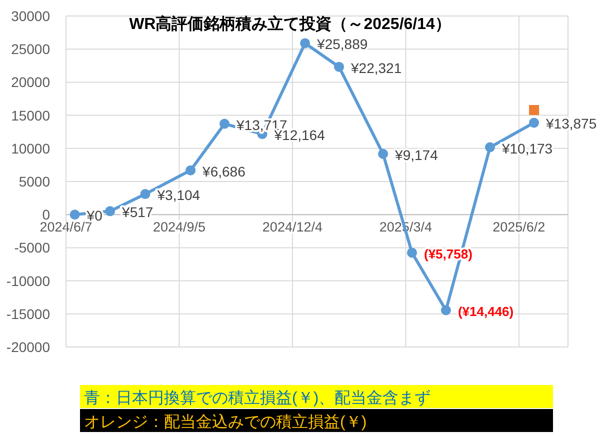 The height and width of the screenshot is (440, 611). Describe the element at coordinates (28, 347) in the screenshot. I see `y-tick-label: -20000` at that location.